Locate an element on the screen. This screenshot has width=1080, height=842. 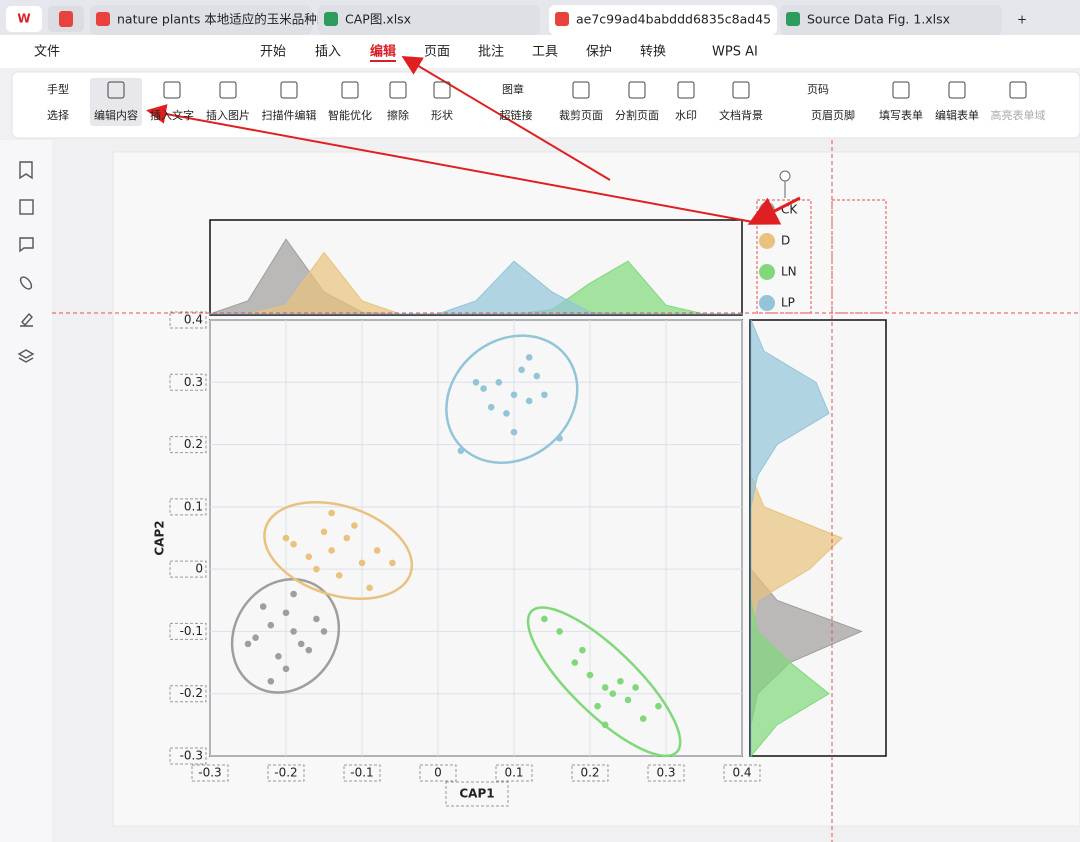
new-tab: + is located at coordinates (1022, 20).